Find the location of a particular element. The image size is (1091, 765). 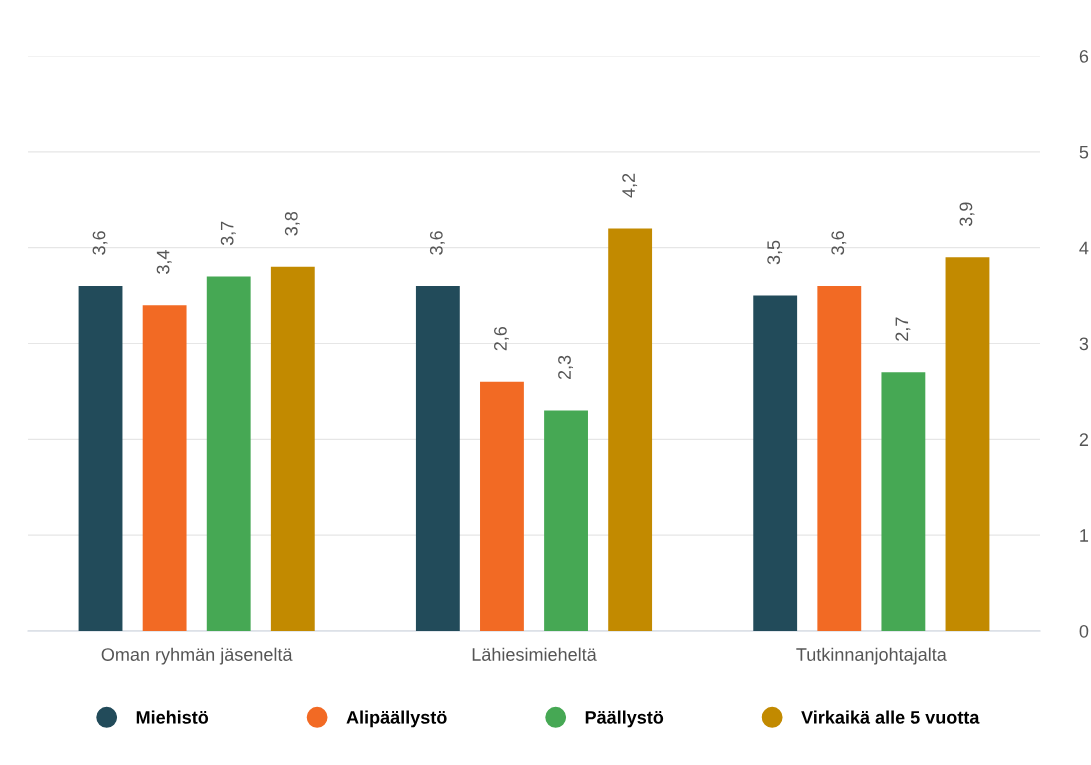

y-tick-label: 0 is located at coordinates (1084, 631).